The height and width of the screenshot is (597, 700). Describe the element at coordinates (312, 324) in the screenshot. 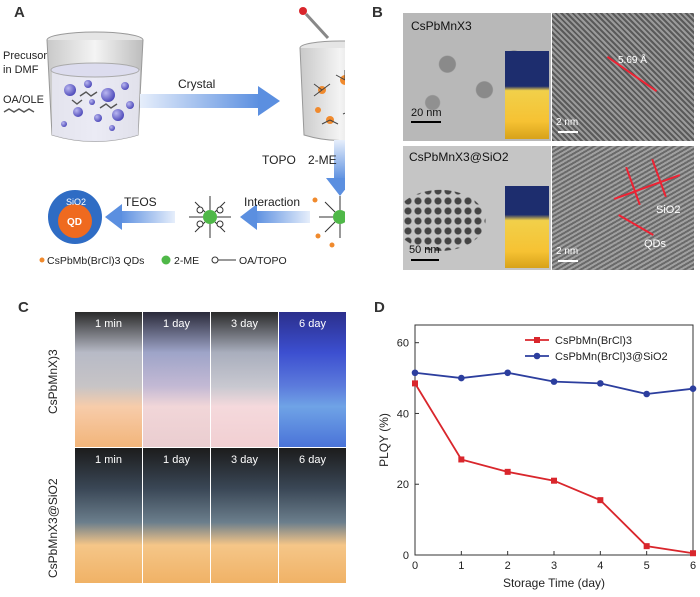

I see `vial-time-r1-4: 6 day` at that location.